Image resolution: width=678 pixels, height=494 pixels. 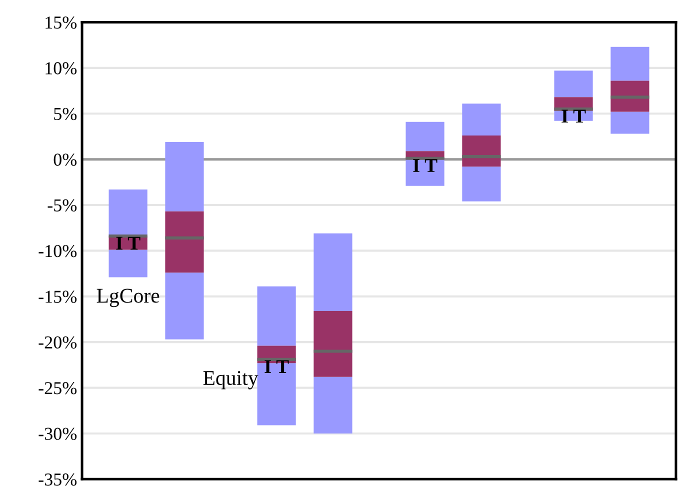 I want to click on y-tick-label: -30%, so click(x=57, y=434).